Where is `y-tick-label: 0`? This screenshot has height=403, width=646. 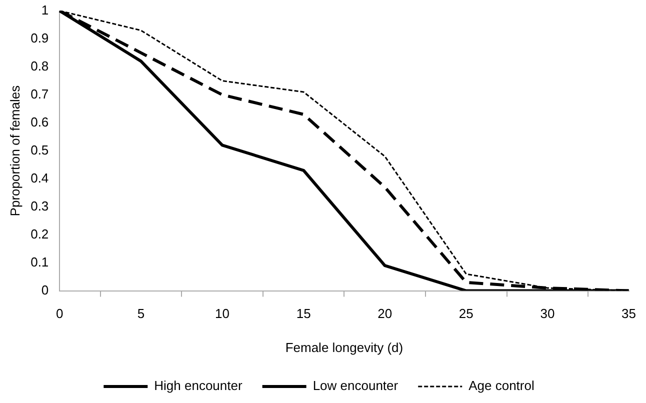
y-tick-label: 0 is located at coordinates (45, 290).